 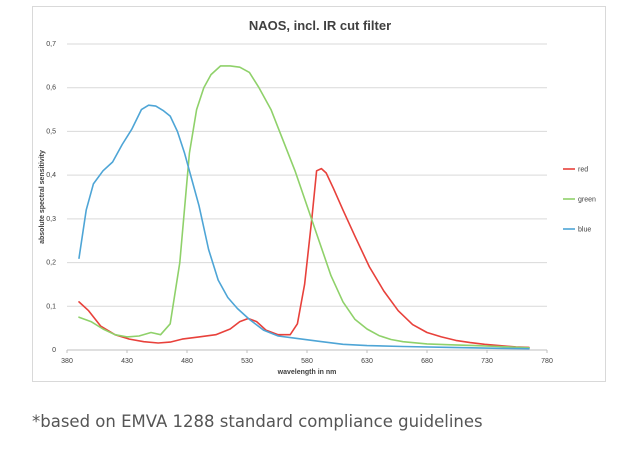 I want to click on x-axis-label: wavelength in nm, so click(x=307, y=372).